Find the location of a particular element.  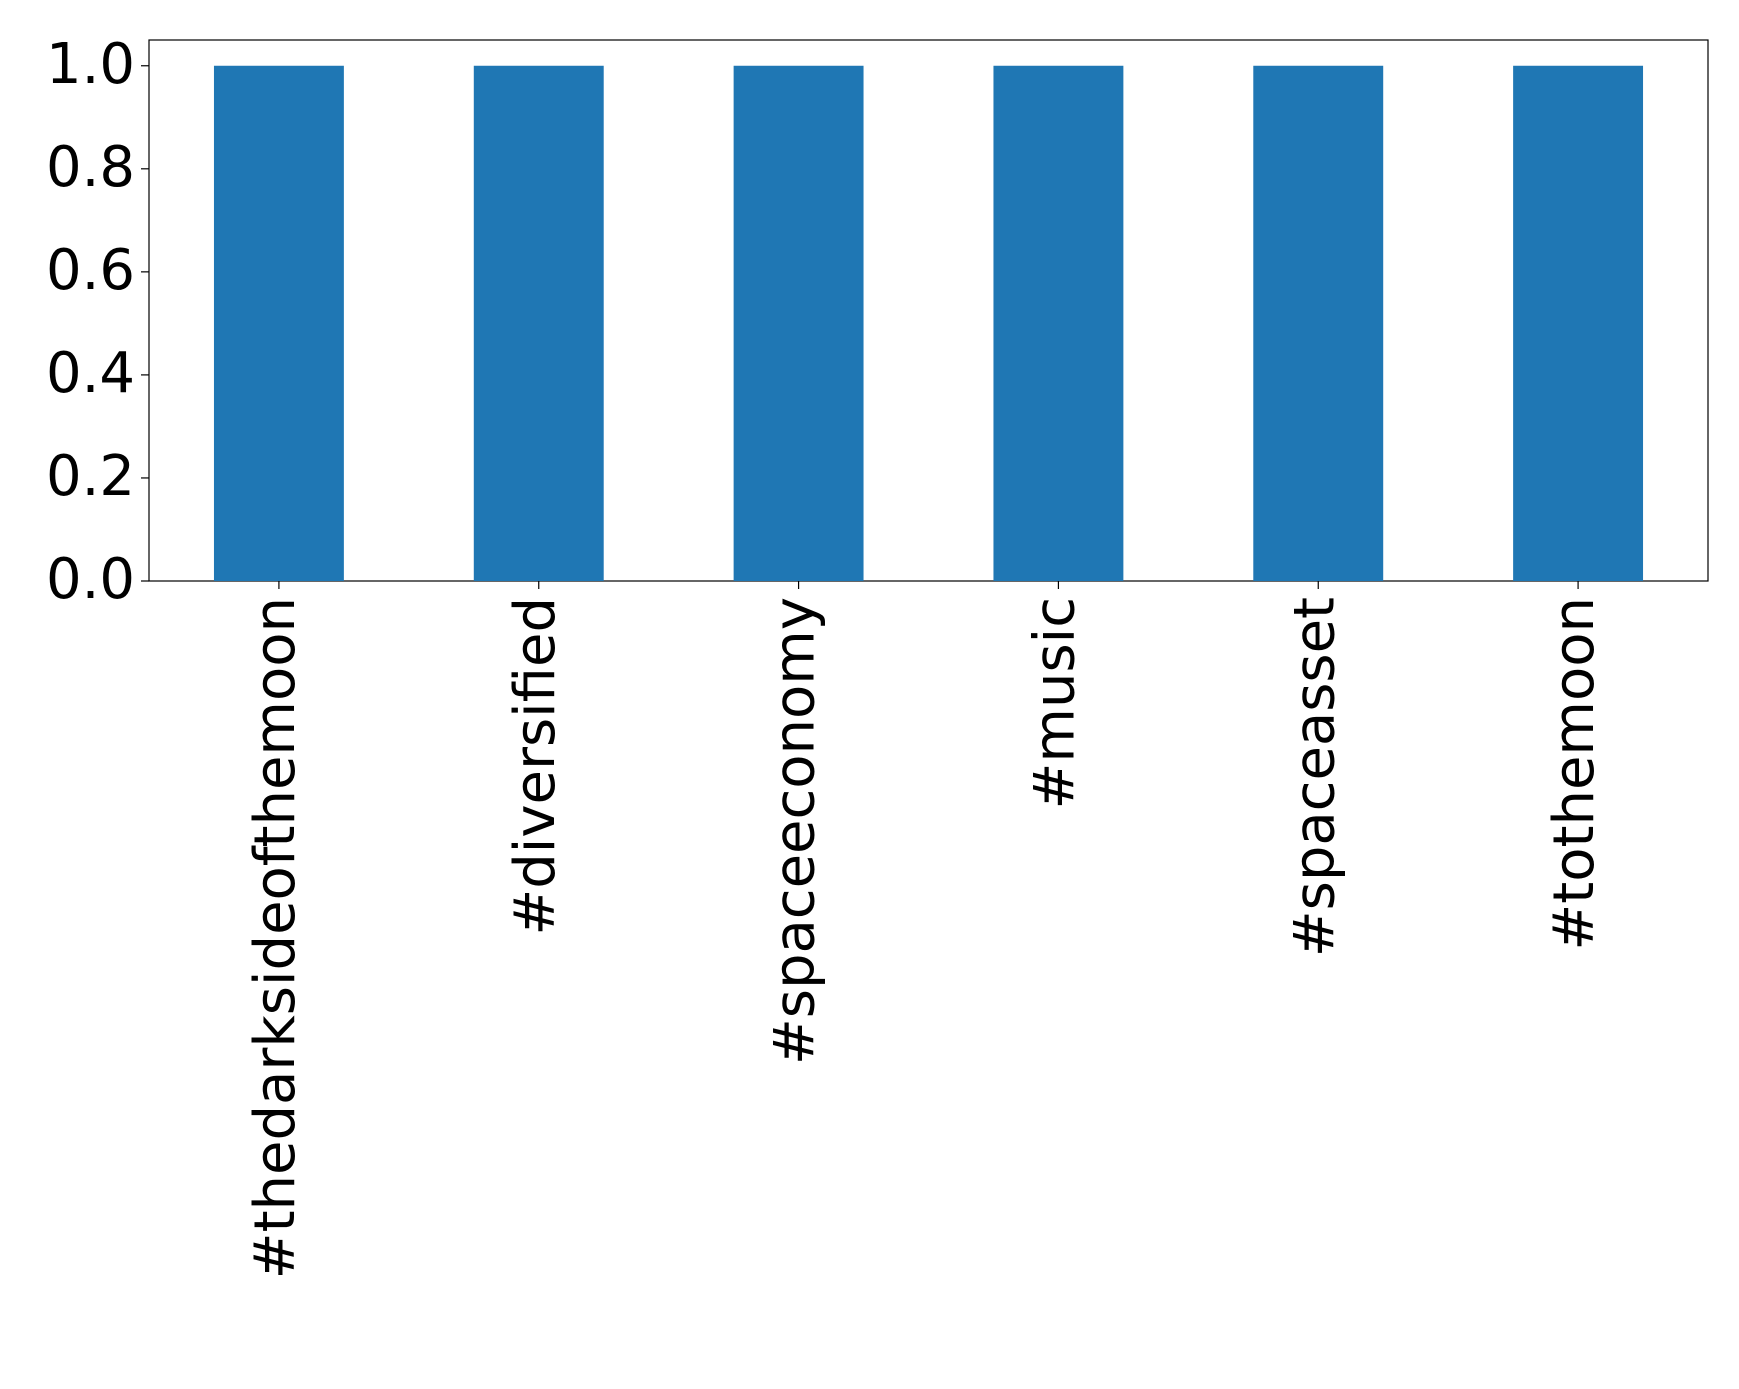

x-tick-label: #tothemoon is located at coordinates (1574, 774).